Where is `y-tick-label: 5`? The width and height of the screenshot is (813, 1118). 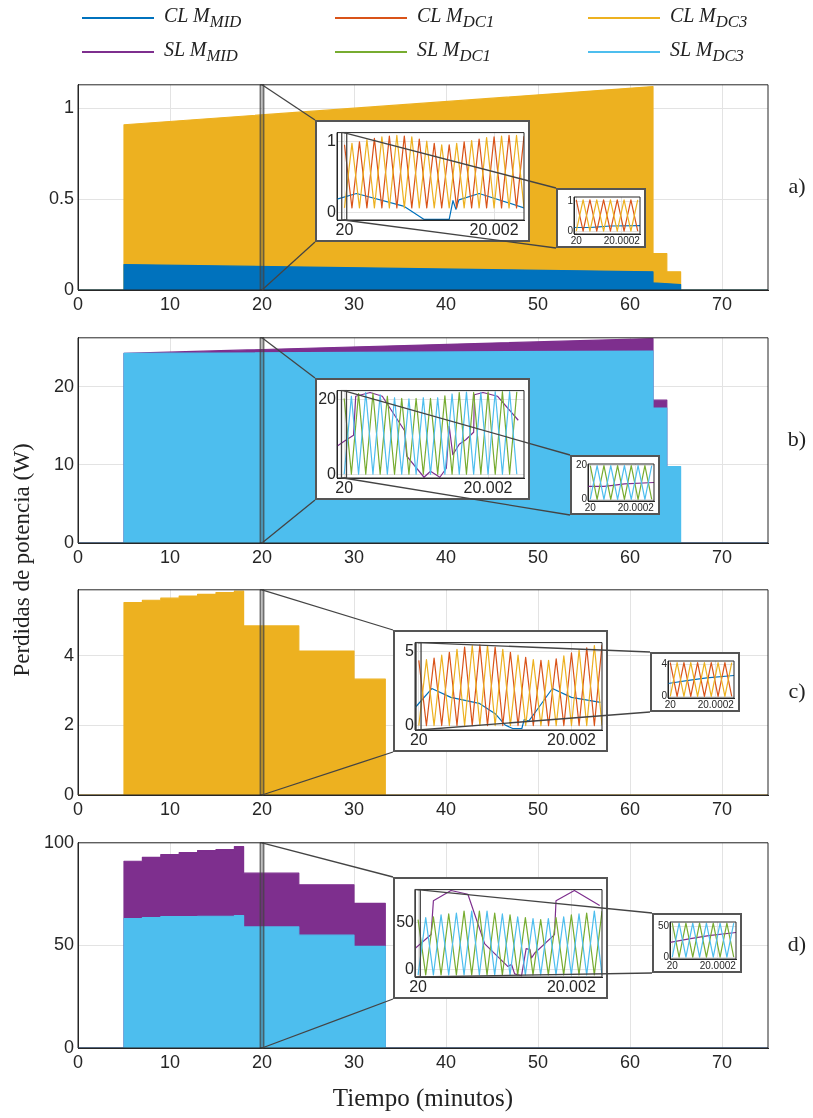 y-tick-label: 5 is located at coordinates (410, 650).